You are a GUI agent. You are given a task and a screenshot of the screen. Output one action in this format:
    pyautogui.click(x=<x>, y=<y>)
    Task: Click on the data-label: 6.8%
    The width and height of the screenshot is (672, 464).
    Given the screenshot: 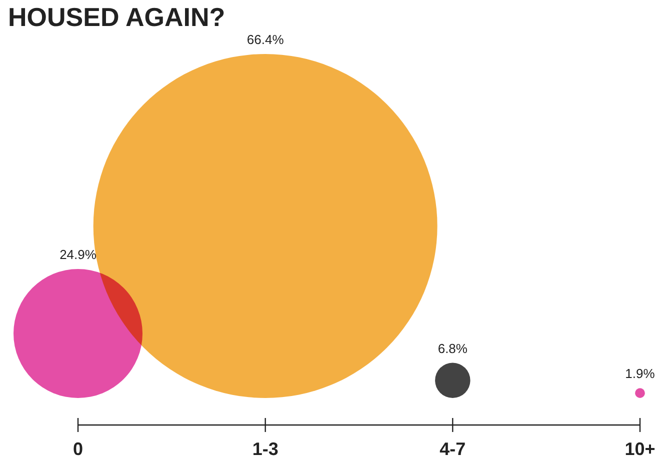 What is the action you would take?
    pyautogui.click(x=453, y=348)
    